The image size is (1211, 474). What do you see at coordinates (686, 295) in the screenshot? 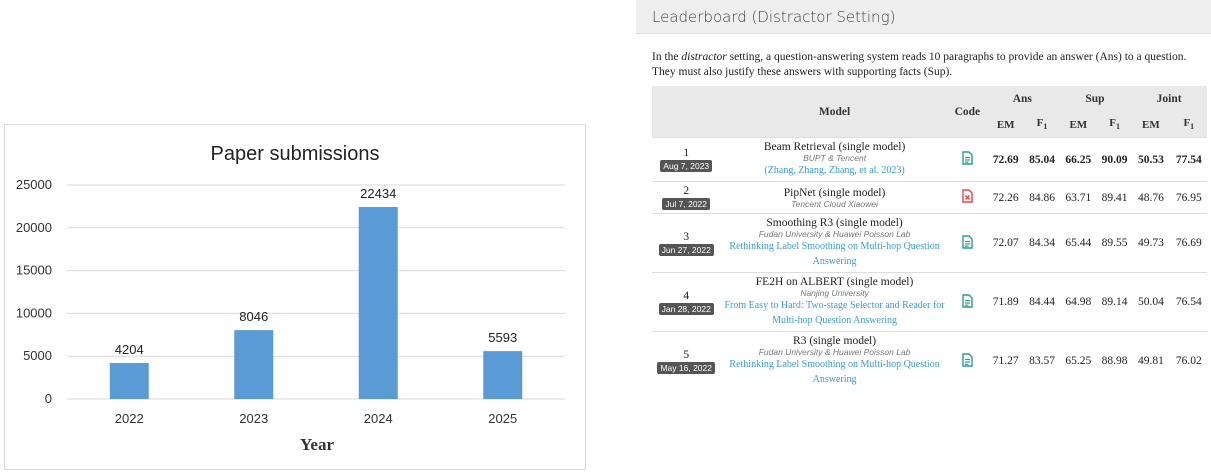
I see `rank-number: 4` at bounding box center [686, 295].